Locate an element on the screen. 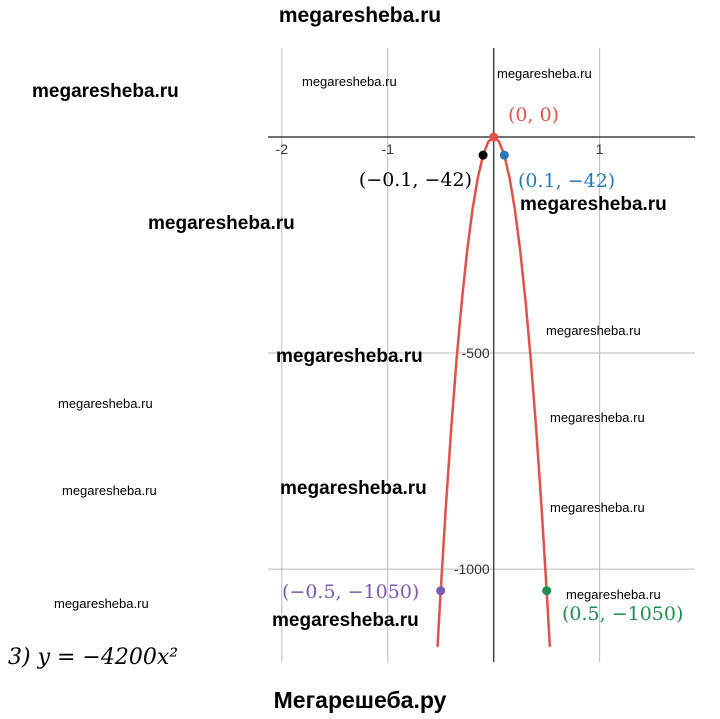  y-tick-label: -1000 is located at coordinates (472, 569).